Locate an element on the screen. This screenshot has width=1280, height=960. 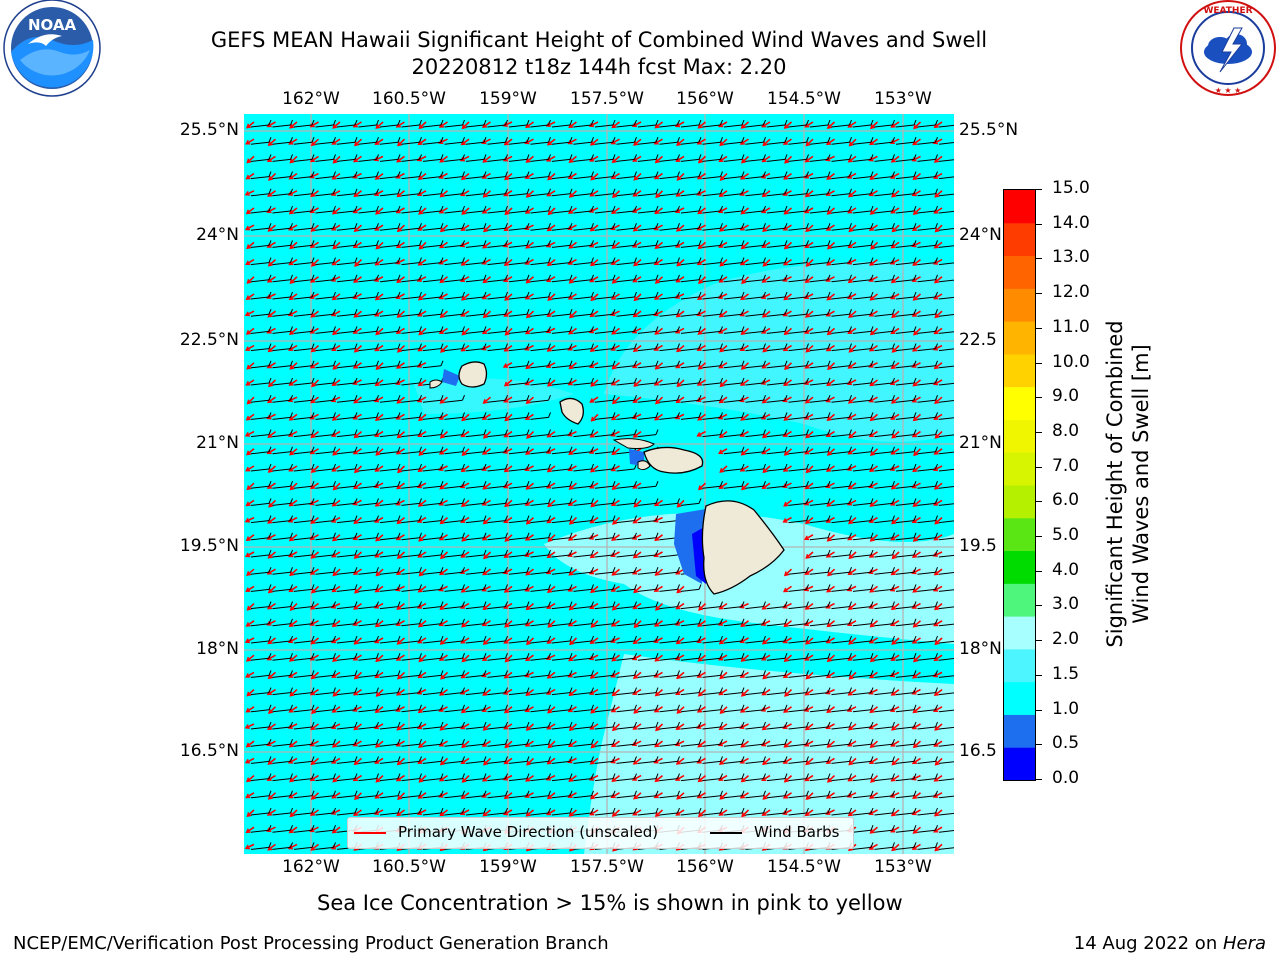
colorbar-tick-label: 8.0 is located at coordinates (1066, 430).